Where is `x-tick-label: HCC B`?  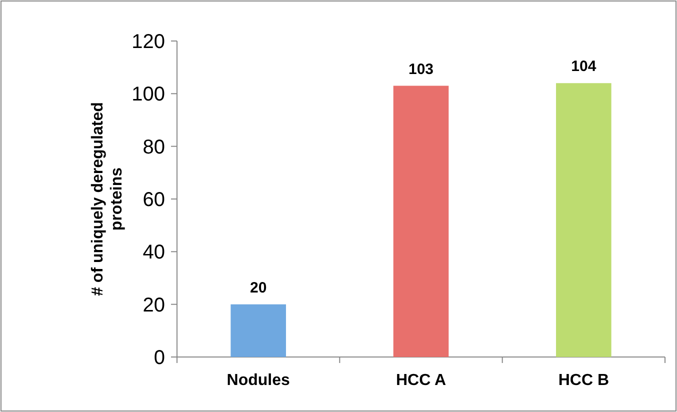
x-tick-label: HCC B is located at coordinates (584, 380).